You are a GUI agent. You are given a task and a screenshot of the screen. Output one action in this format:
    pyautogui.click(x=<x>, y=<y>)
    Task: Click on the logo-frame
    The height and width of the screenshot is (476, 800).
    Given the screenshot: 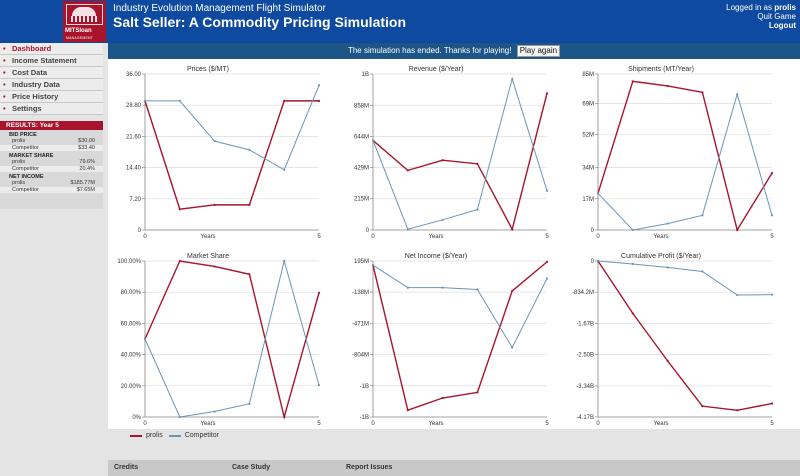 What is the action you would take?
    pyautogui.click(x=84, y=14)
    